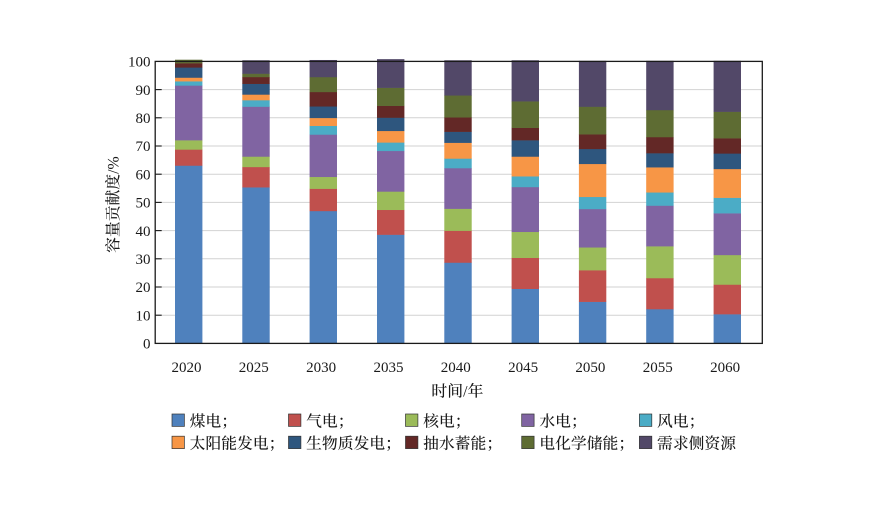 This screenshot has height=506, width=879. What do you see at coordinates (321, 368) in the screenshot?
I see `svg-text: 2030` at bounding box center [321, 368].